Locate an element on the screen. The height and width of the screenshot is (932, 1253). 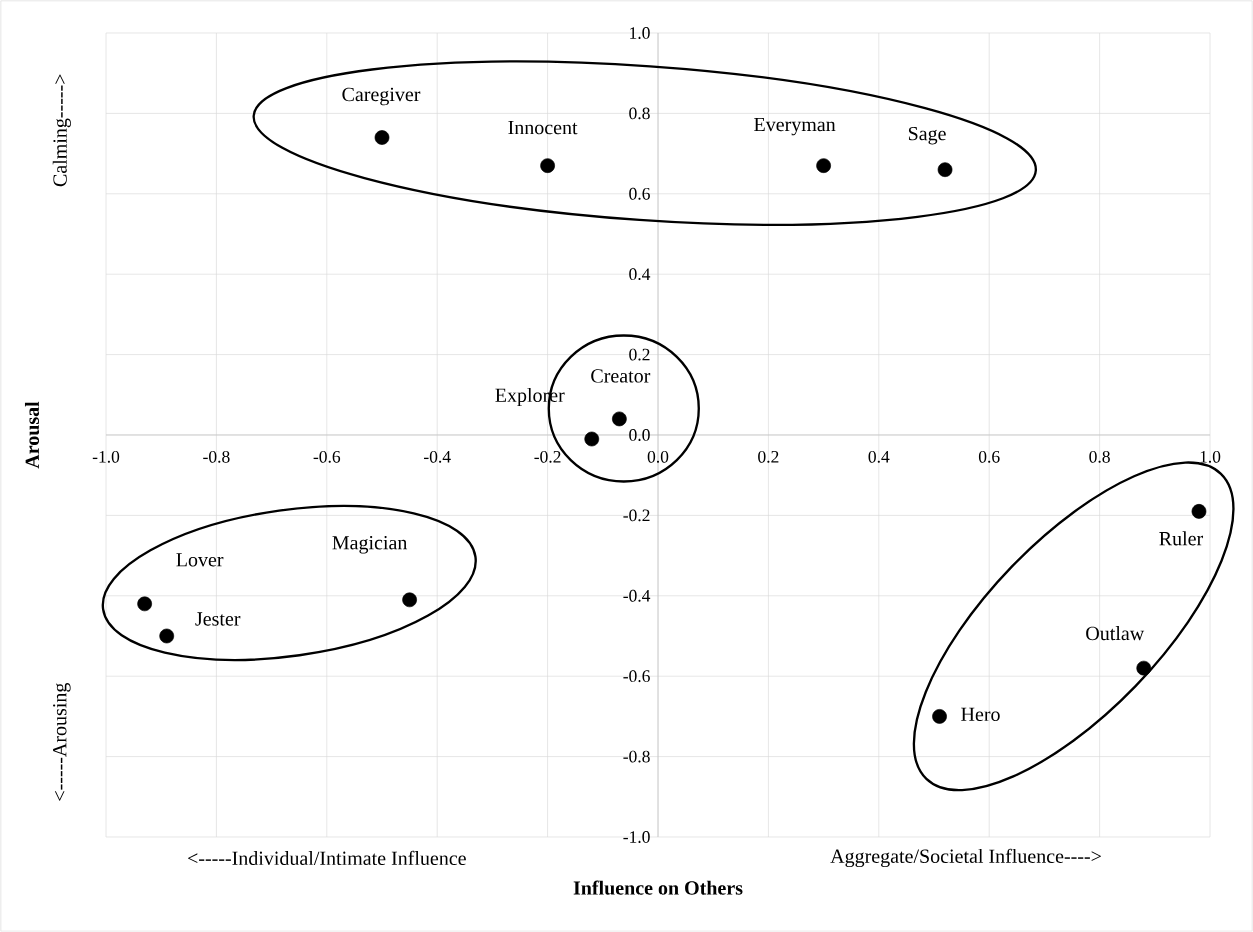
y-tick-label: -0.6 is located at coordinates (636, 676).